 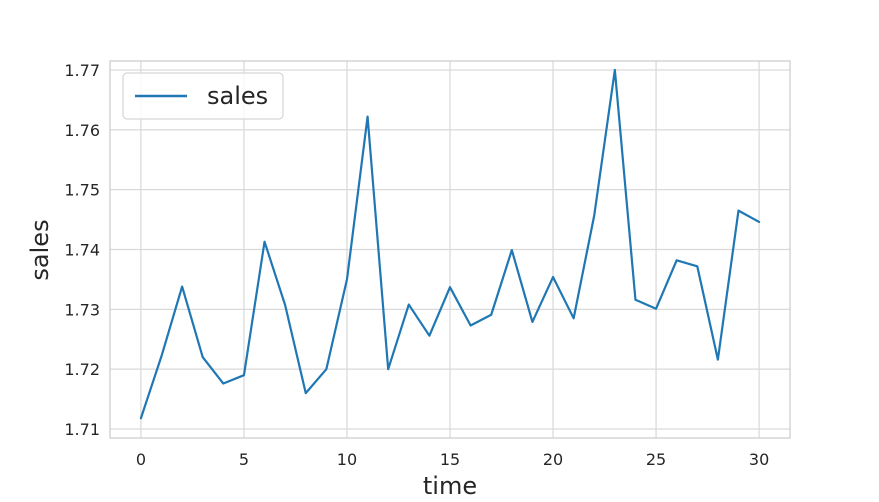 What do you see at coordinates (141, 459) in the screenshot?
I see `x-tick-label: 0` at bounding box center [141, 459].